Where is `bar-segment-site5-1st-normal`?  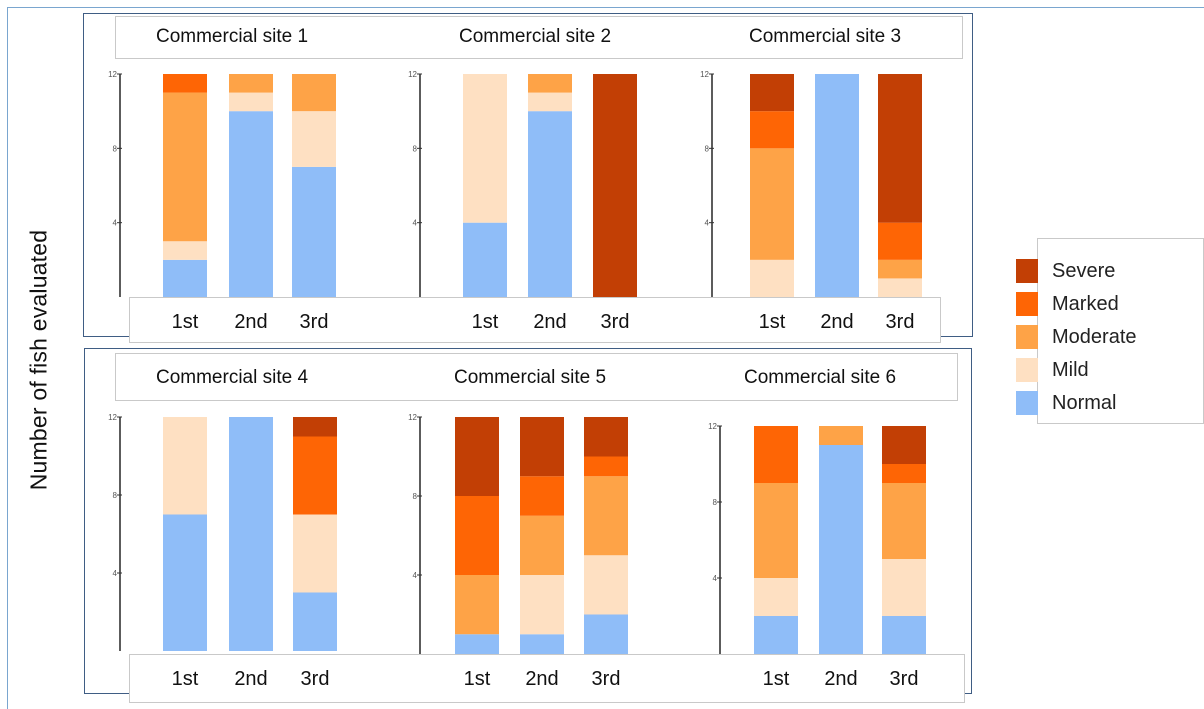 bar-segment-site5-1st-normal is located at coordinates (477, 644).